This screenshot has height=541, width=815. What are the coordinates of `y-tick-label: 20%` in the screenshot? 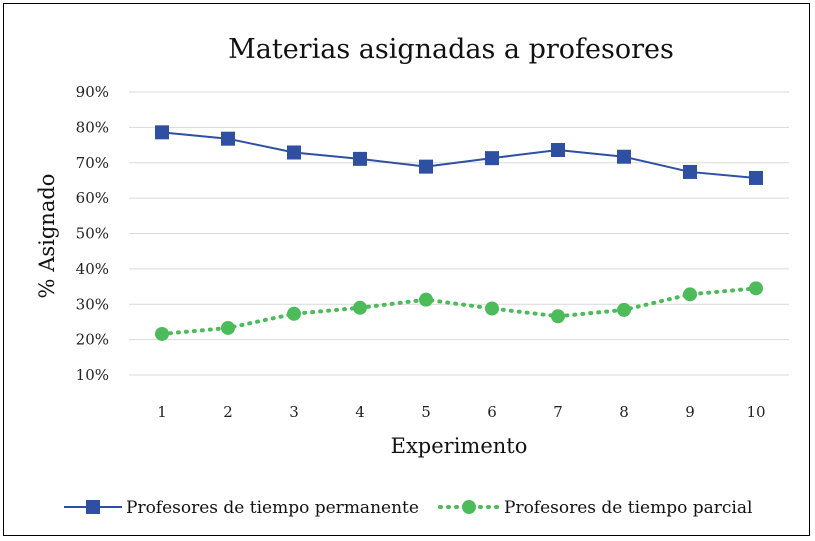 It's located at (92, 340).